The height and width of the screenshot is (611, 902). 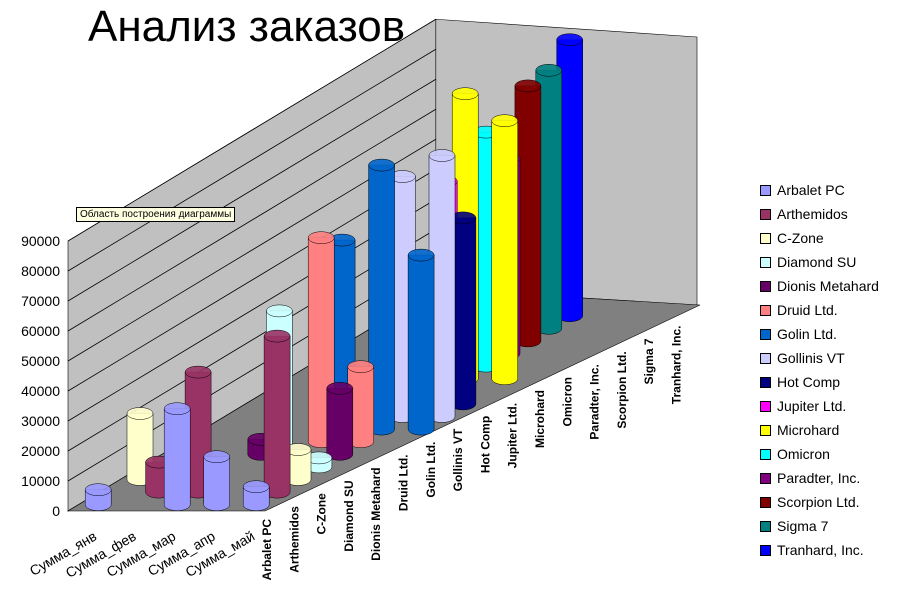 I want to click on legend-label: Scorpion Ltd., so click(x=818, y=502).